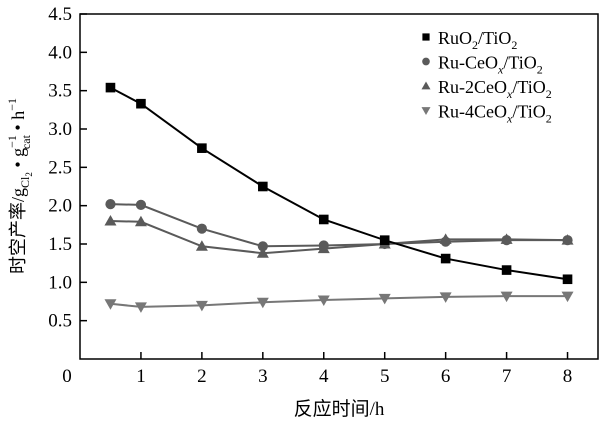 Image resolution: width=600 pixels, height=423 pixels. I want to click on legend-label: Ru-4CeOx/TiO2, so click(495, 114).